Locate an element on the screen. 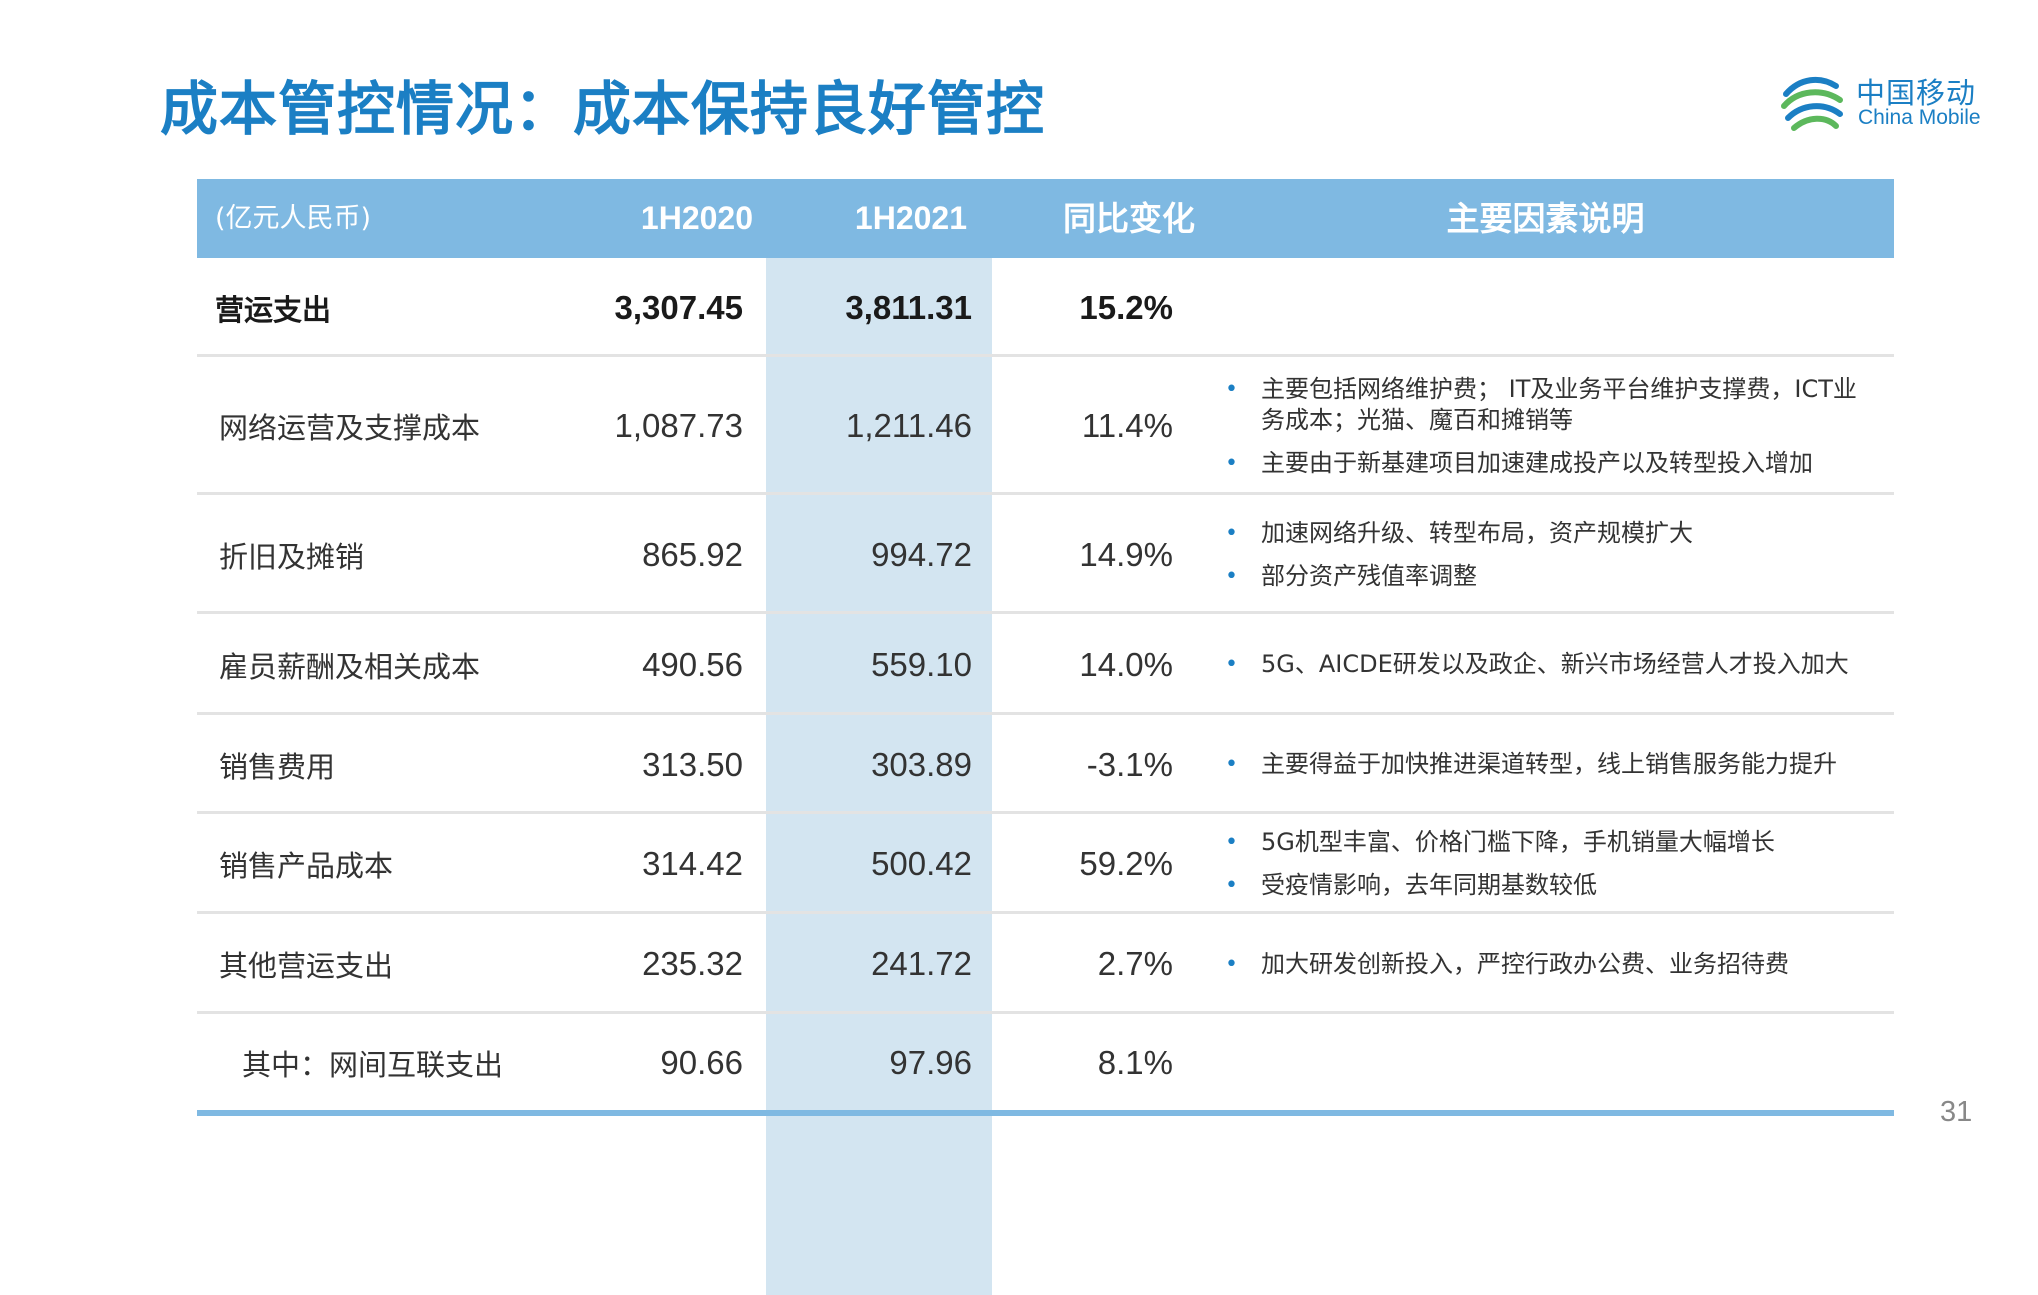  note-text: 受疫情影响，去年同期基数较低 is located at coordinates (1429, 885).